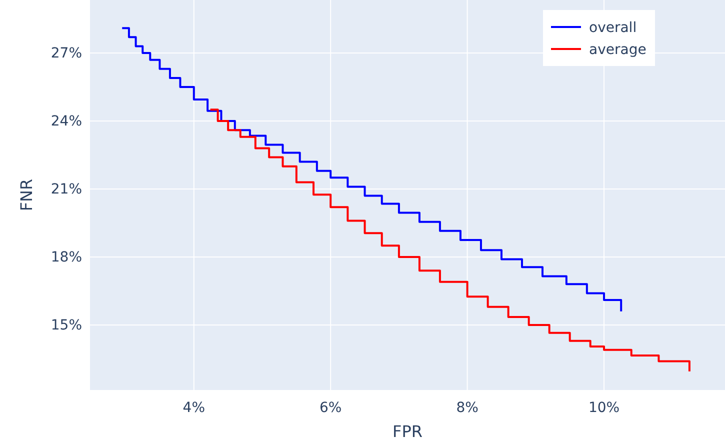 The image size is (725, 445). Describe the element at coordinates (66, 325) in the screenshot. I see `y-tick-label: 15%` at that location.